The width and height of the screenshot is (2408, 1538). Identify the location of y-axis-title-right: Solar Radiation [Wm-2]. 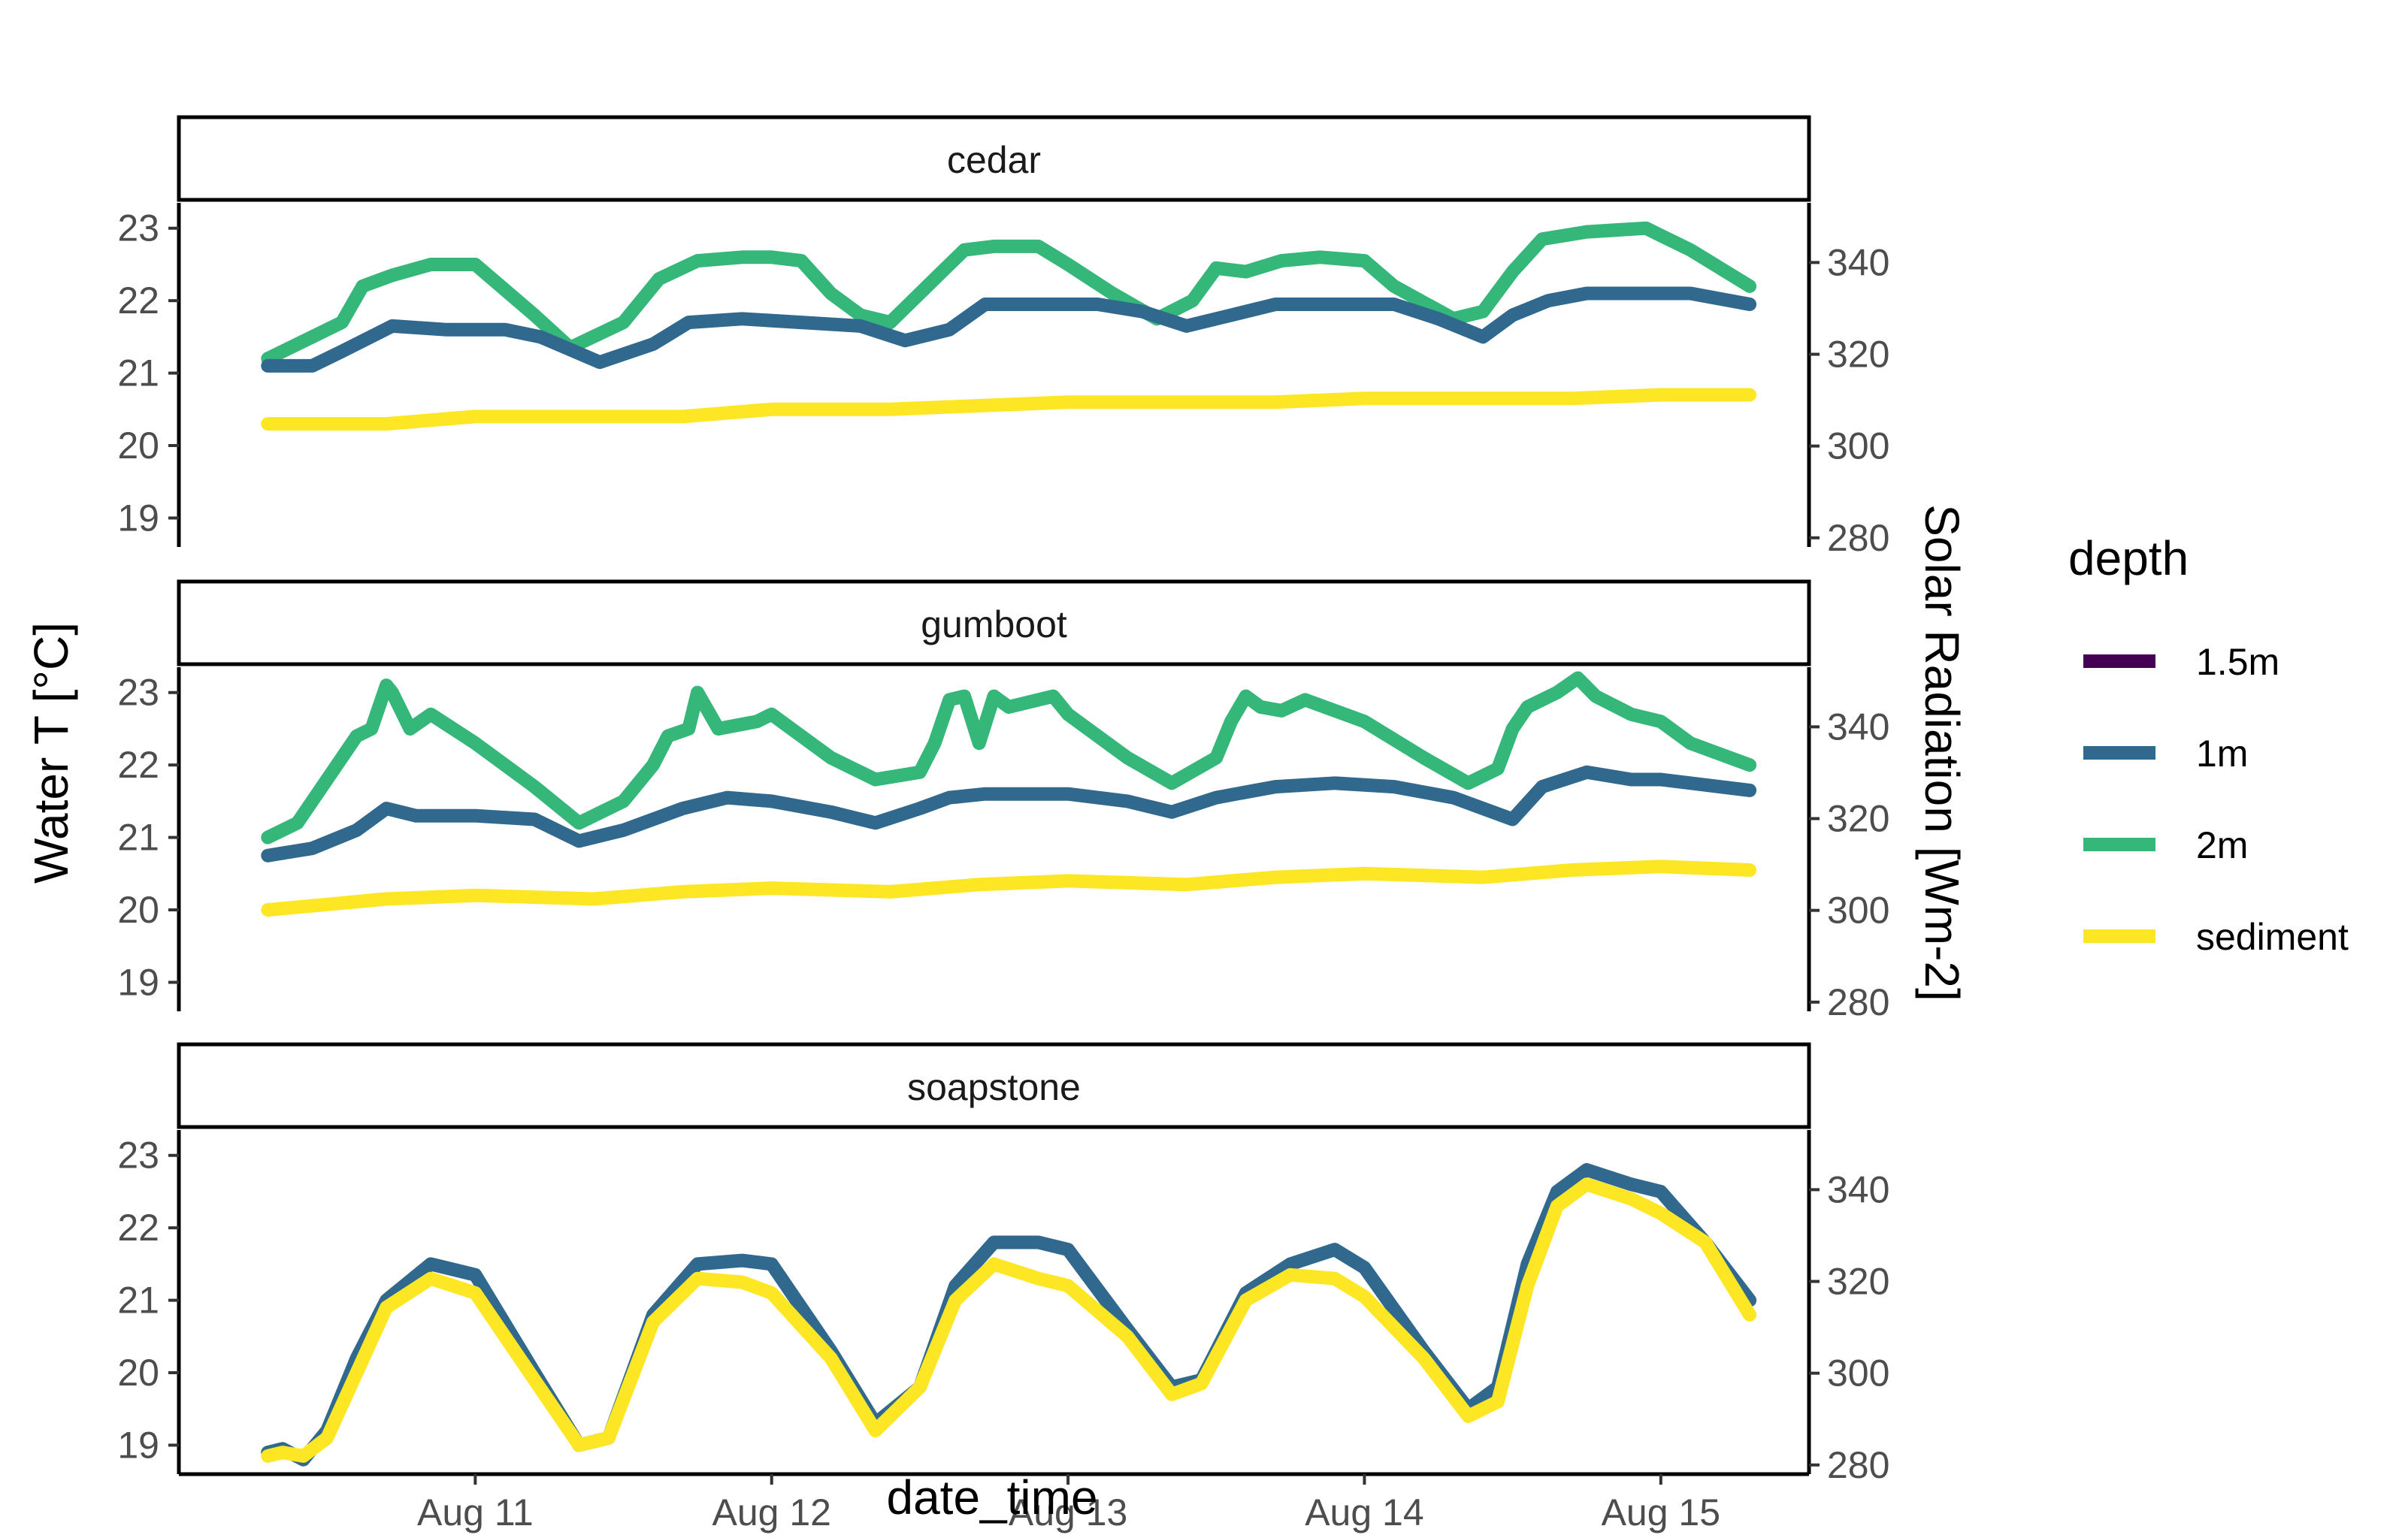
(1942, 753).